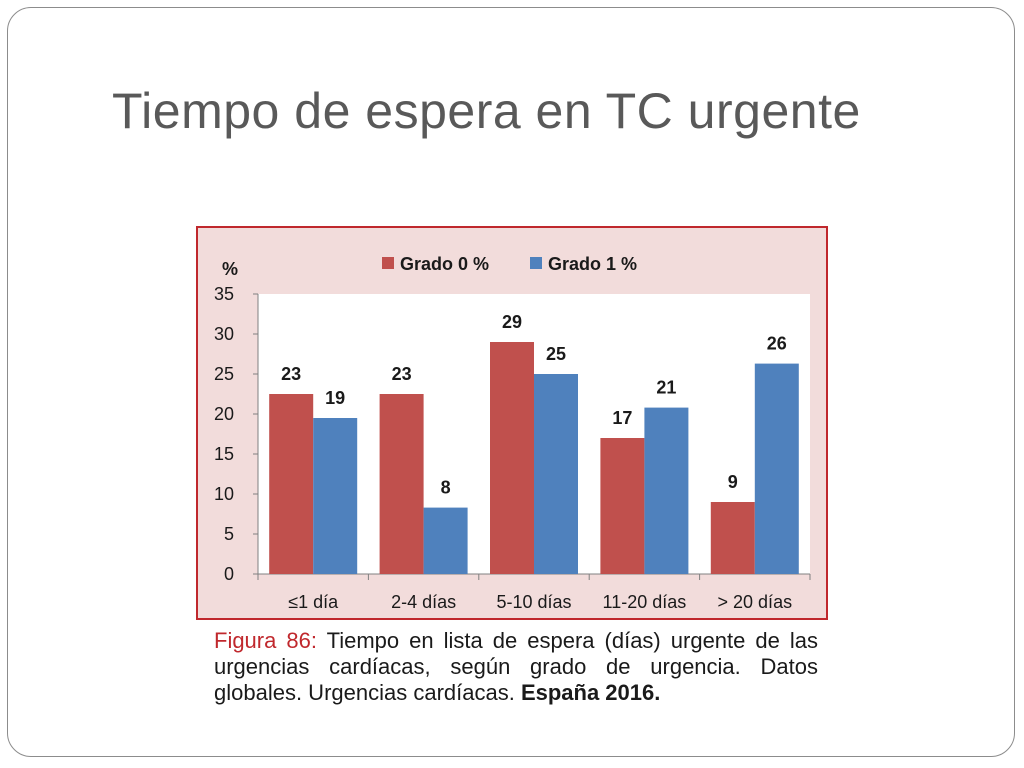 The image size is (1024, 768). I want to click on y-tick-label: 30, so click(224, 334).